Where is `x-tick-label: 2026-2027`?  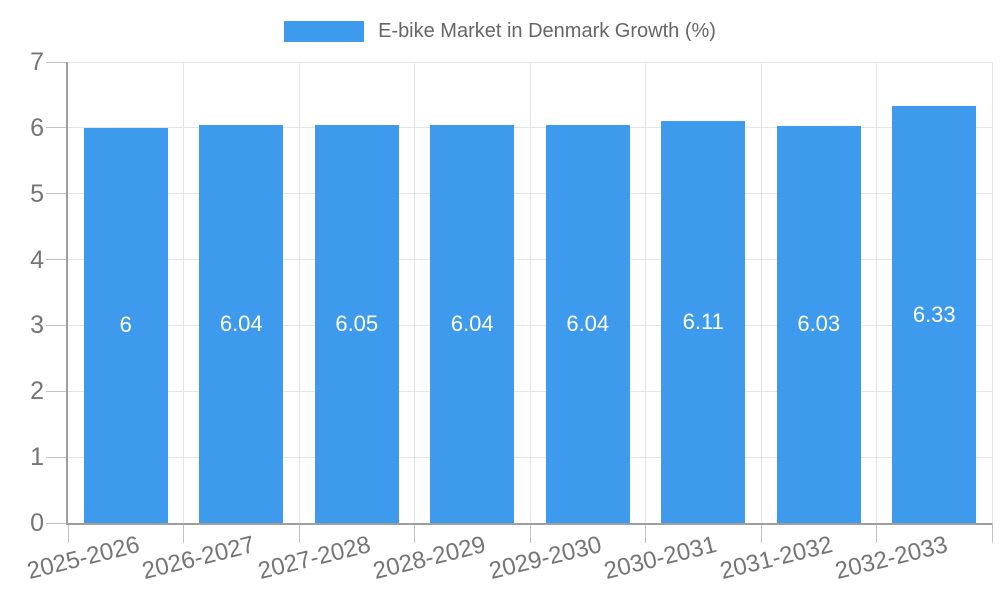
x-tick-label: 2026-2027 is located at coordinates (198, 558).